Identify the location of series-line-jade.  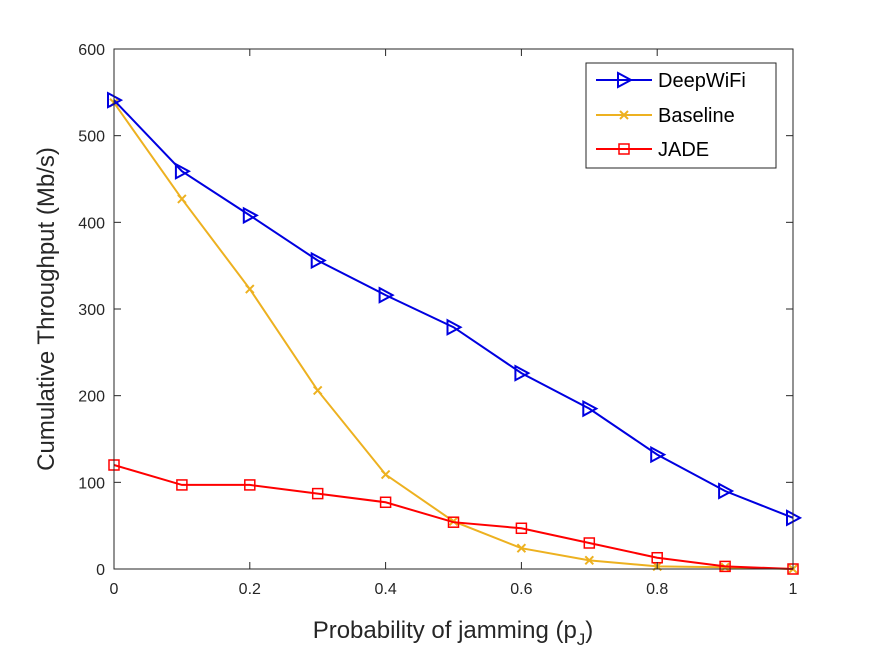
(453, 517).